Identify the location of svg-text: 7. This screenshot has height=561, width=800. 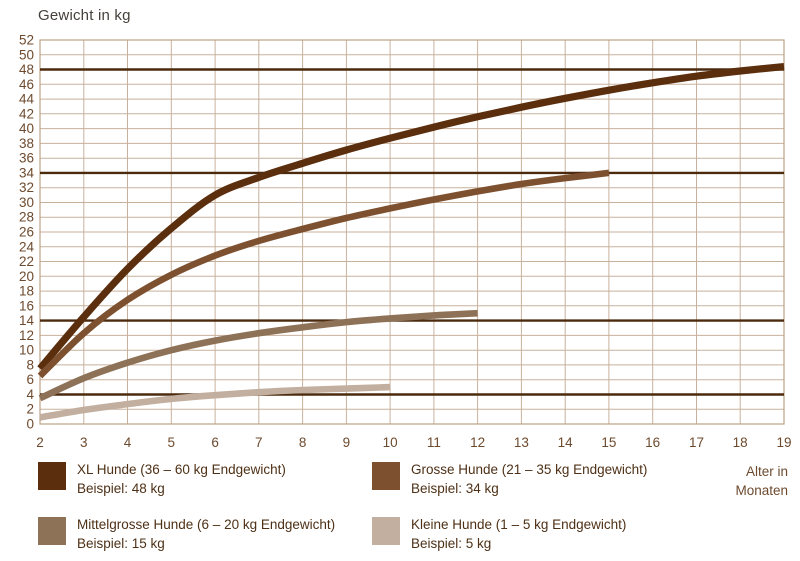
(259, 442).